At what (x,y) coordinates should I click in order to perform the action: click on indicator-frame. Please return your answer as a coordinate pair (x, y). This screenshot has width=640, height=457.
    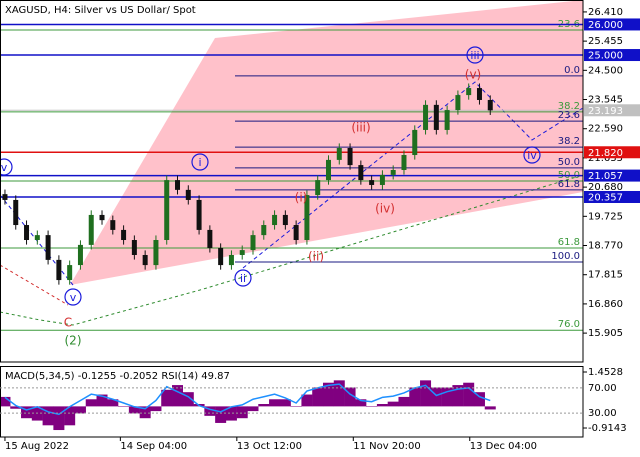
    Looking at the image, I should click on (292, 402).